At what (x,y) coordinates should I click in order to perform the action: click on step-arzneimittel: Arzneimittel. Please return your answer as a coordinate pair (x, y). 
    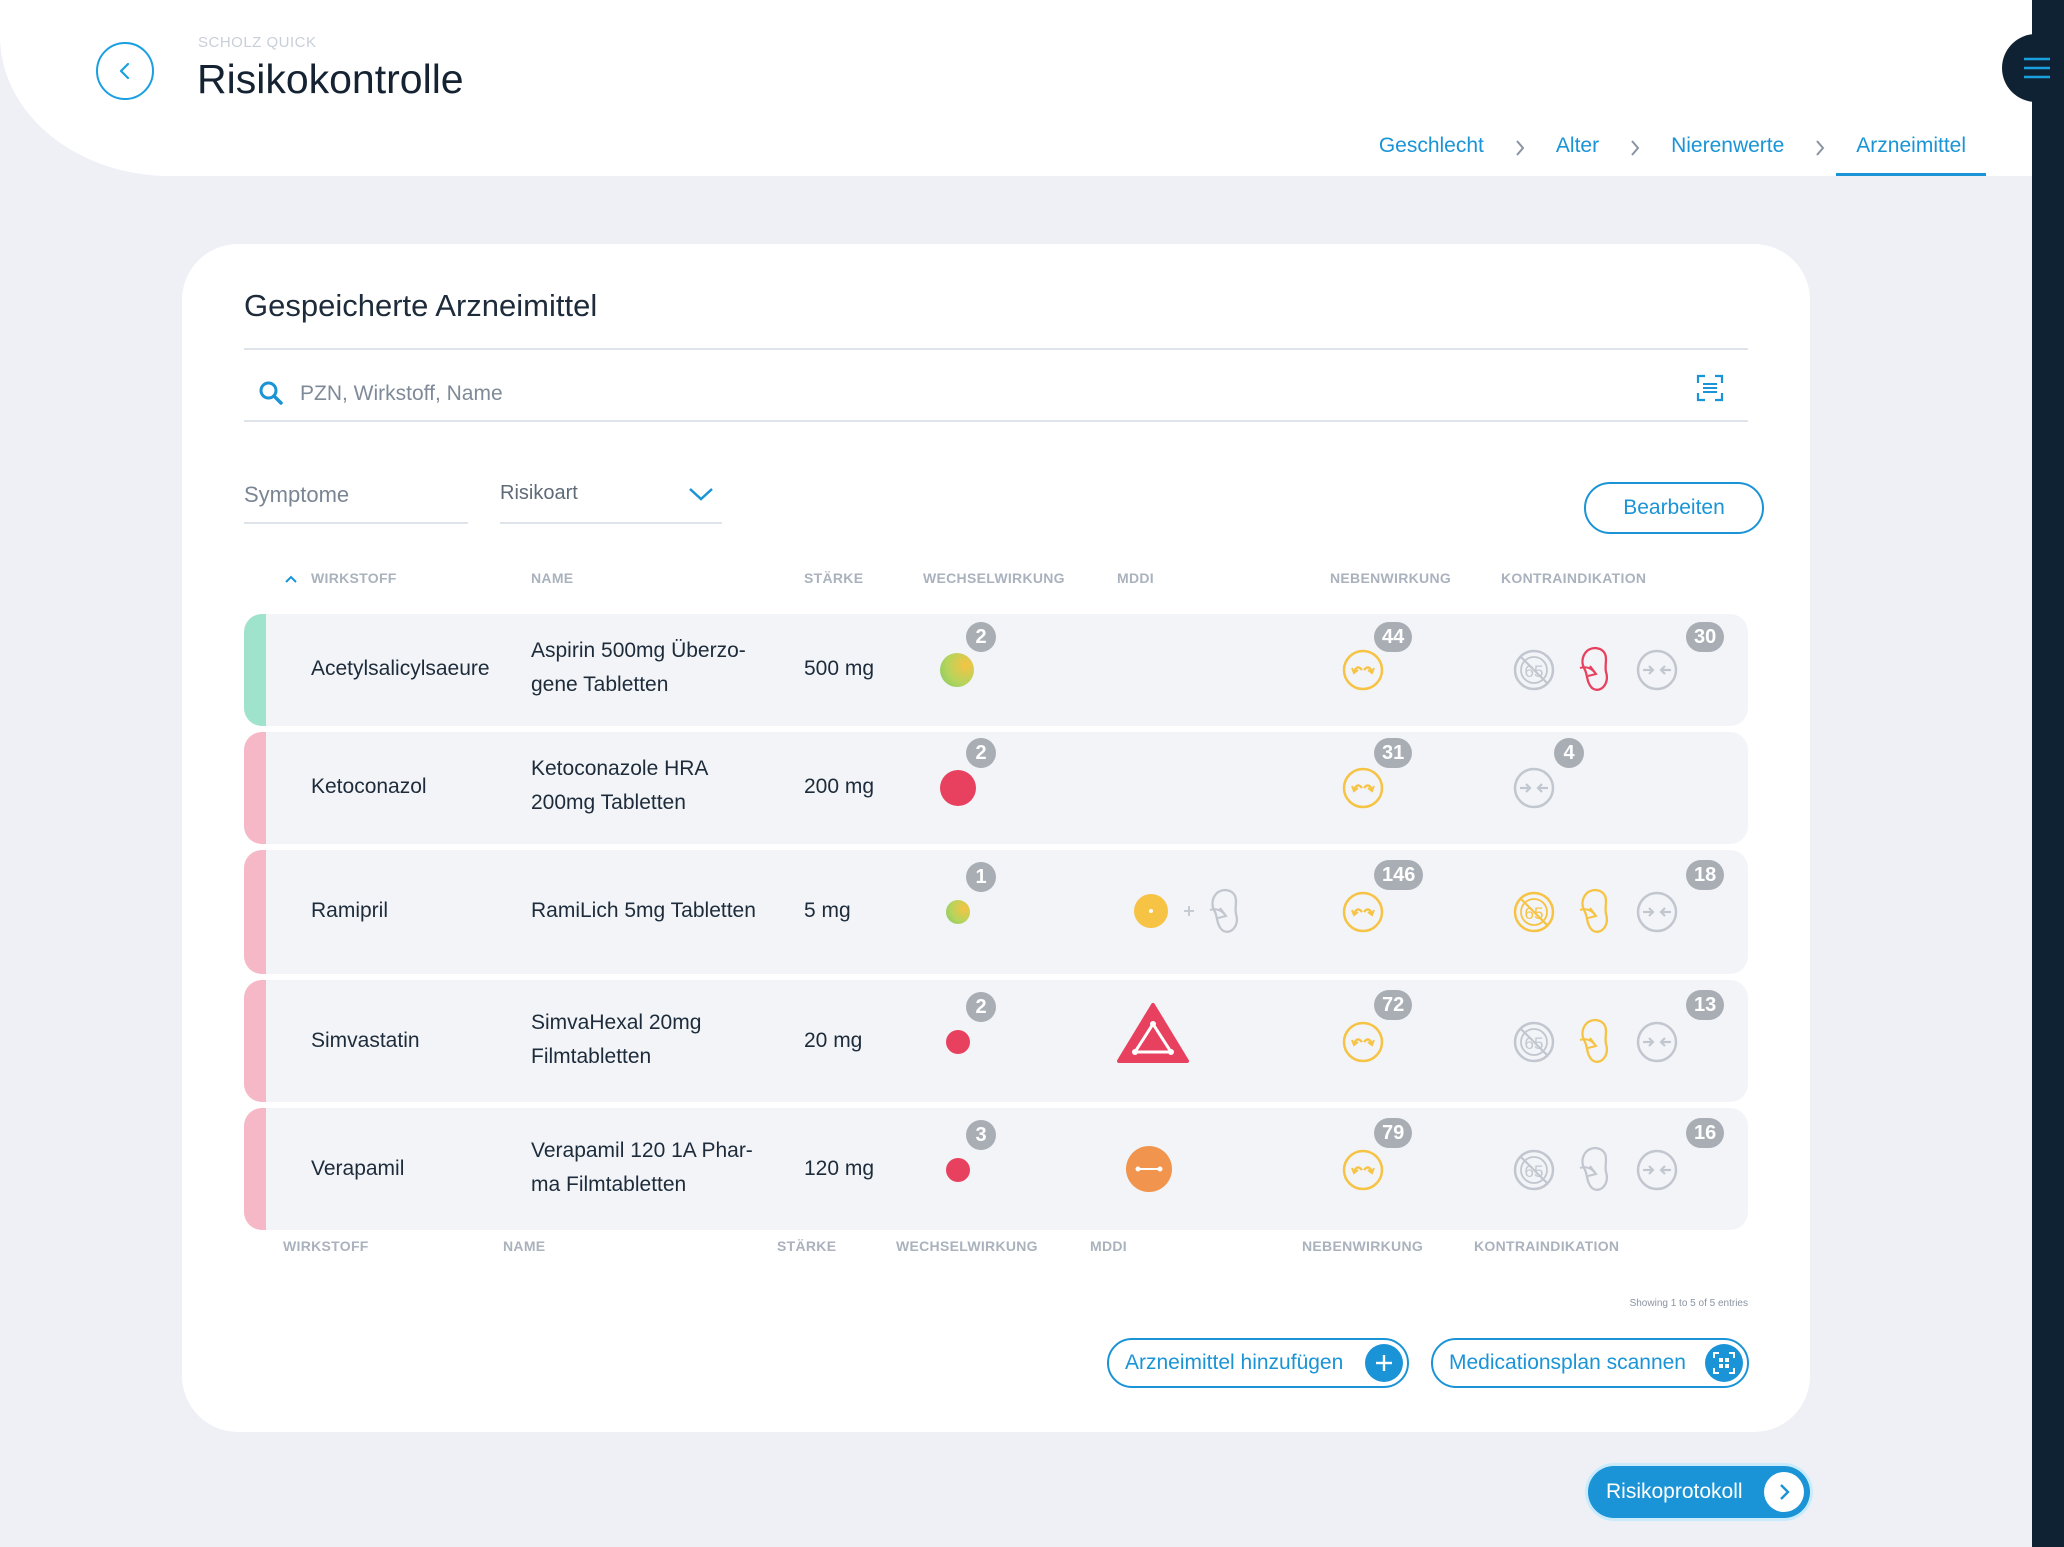
    Looking at the image, I should click on (1911, 149).